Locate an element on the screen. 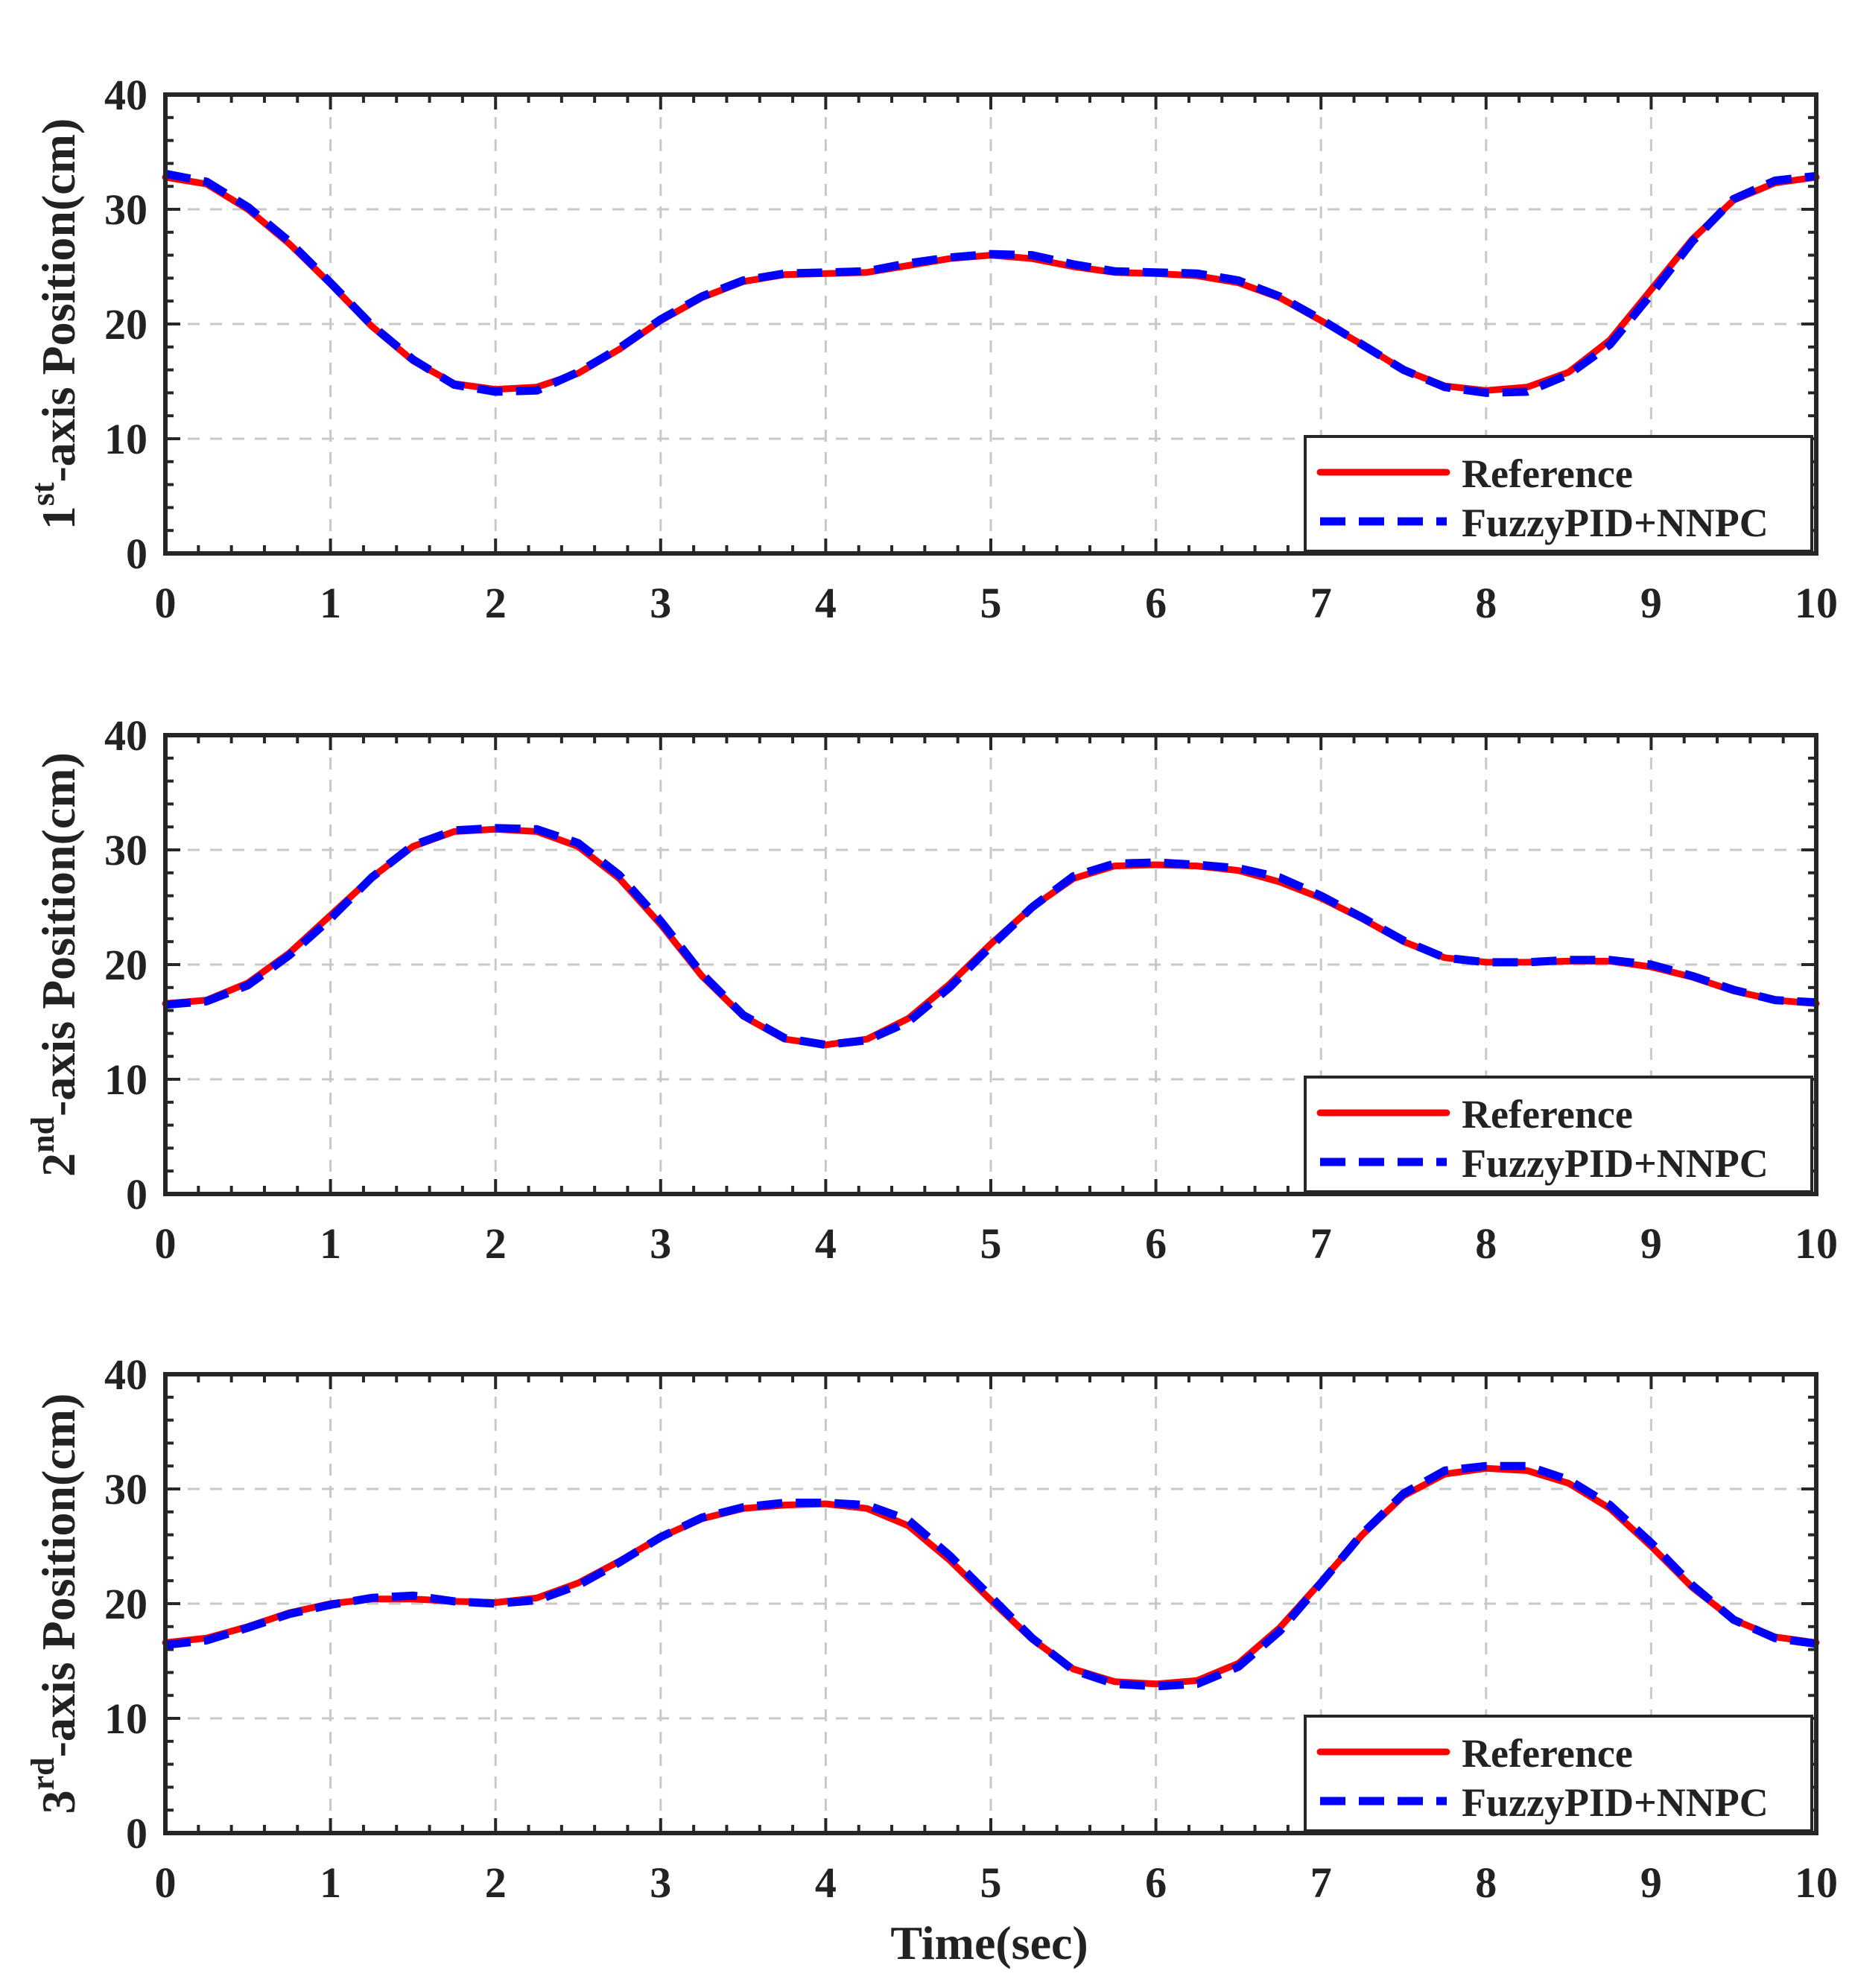 The height and width of the screenshot is (1988, 1852). y-axis-label-base: 3 is located at coordinates (59, 1802).